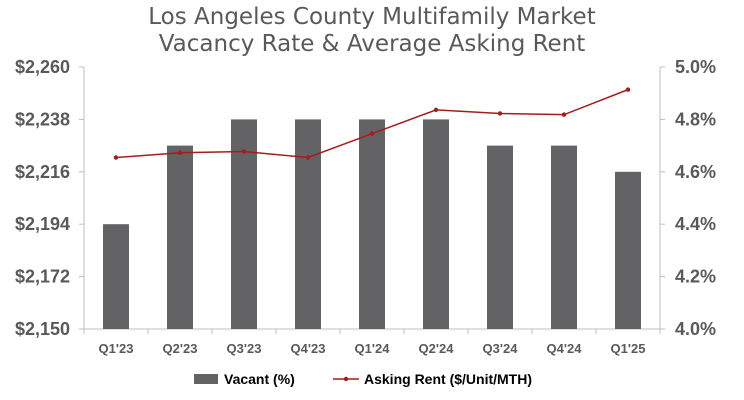  What do you see at coordinates (372, 44) in the screenshot?
I see `chart-title-line-2: Vacancy Rate & Average Asking Rent` at bounding box center [372, 44].